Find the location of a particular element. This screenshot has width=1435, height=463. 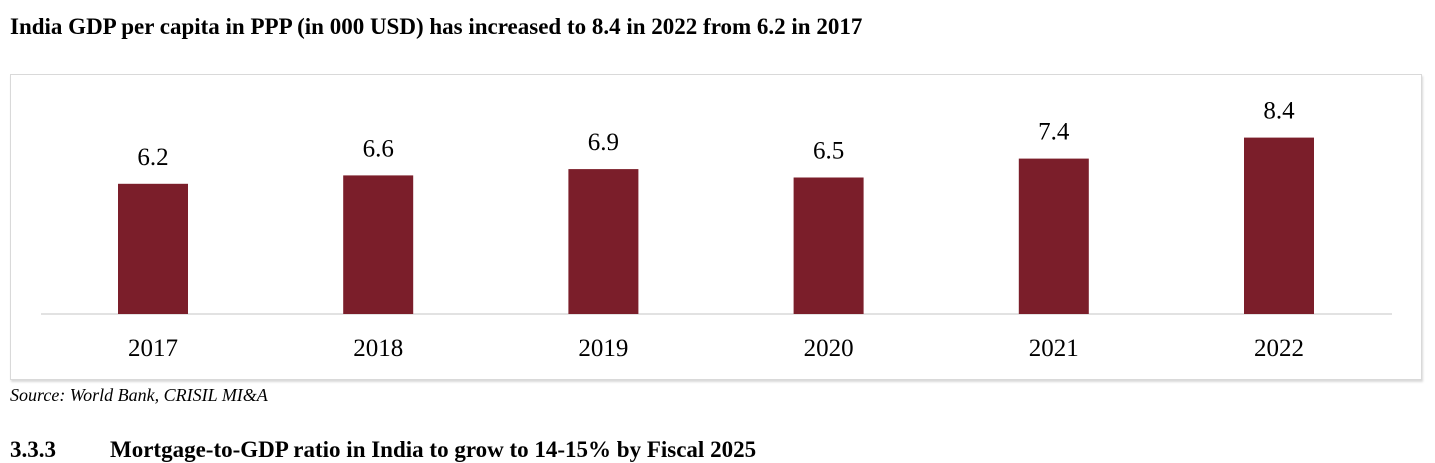

x-tick-label-2020: 2020 is located at coordinates (829, 348).